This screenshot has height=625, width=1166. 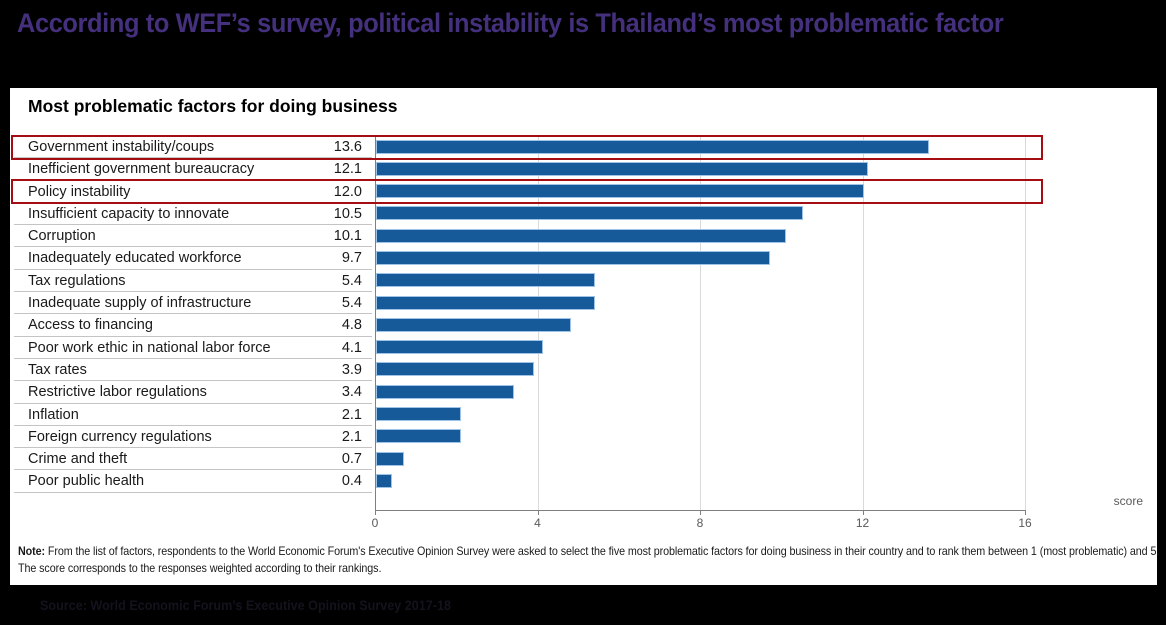 What do you see at coordinates (537, 523) in the screenshot?
I see `tick-label-x-4: 4` at bounding box center [537, 523].